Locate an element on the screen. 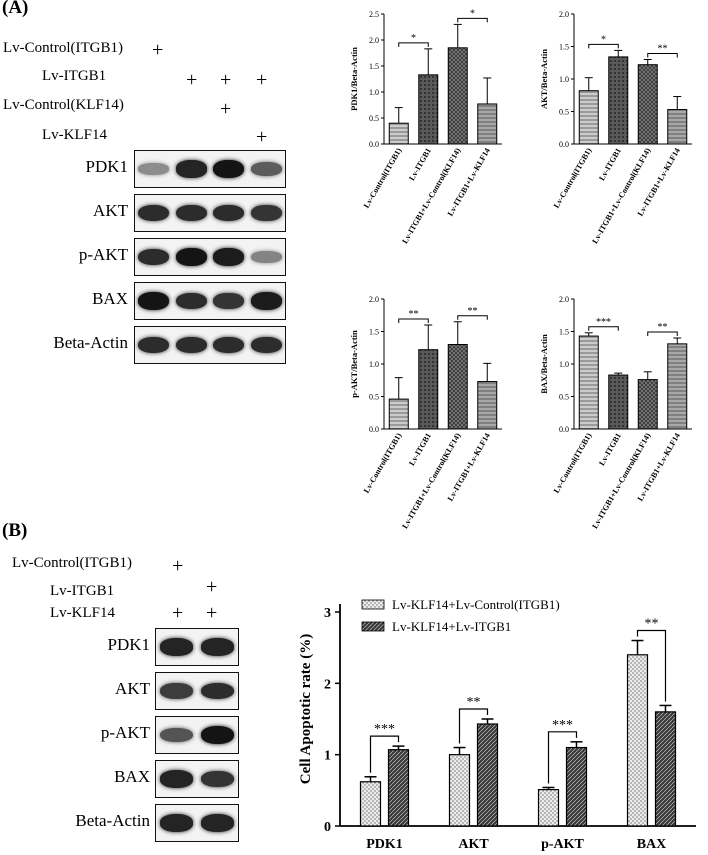 The height and width of the screenshot is (855, 708). blot-label: p-AKT is located at coordinates (103, 254).